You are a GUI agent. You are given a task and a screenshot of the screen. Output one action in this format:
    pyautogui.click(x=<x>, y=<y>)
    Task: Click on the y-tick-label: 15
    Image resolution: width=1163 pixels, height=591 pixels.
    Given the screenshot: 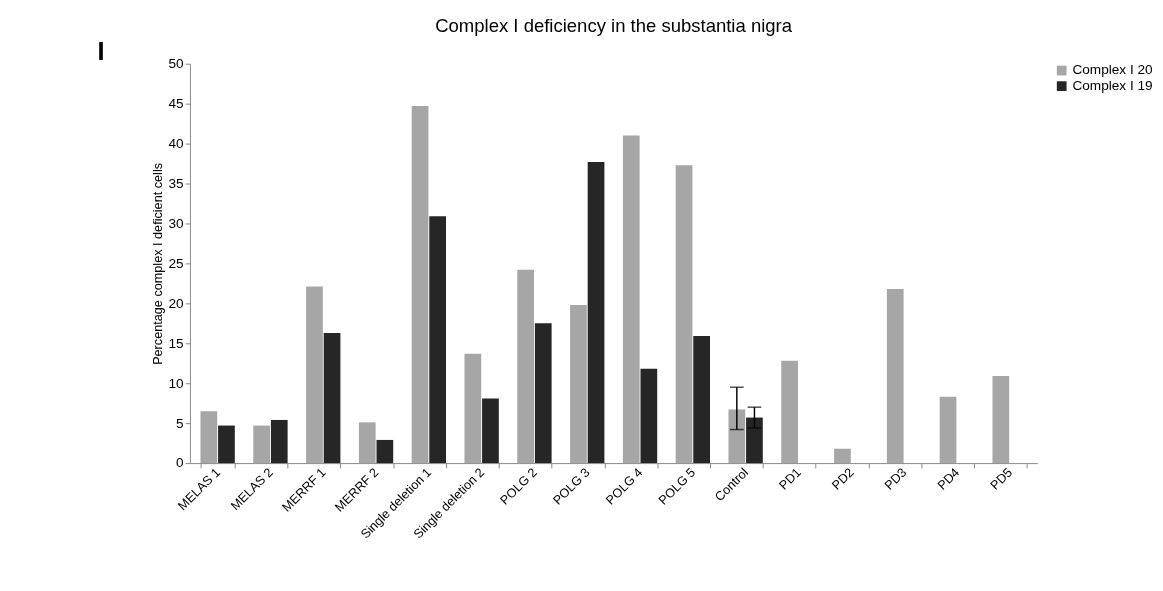 What is the action you would take?
    pyautogui.click(x=176, y=343)
    